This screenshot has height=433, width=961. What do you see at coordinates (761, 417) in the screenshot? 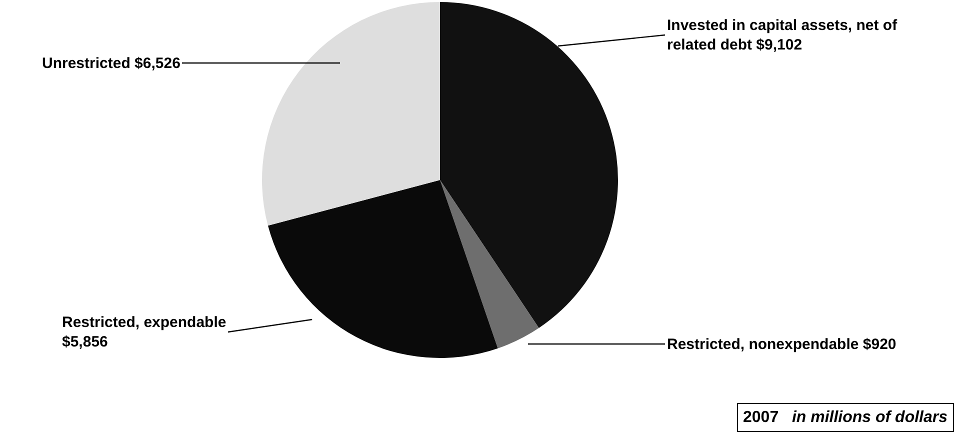
I see `text: 2007` at bounding box center [761, 417].